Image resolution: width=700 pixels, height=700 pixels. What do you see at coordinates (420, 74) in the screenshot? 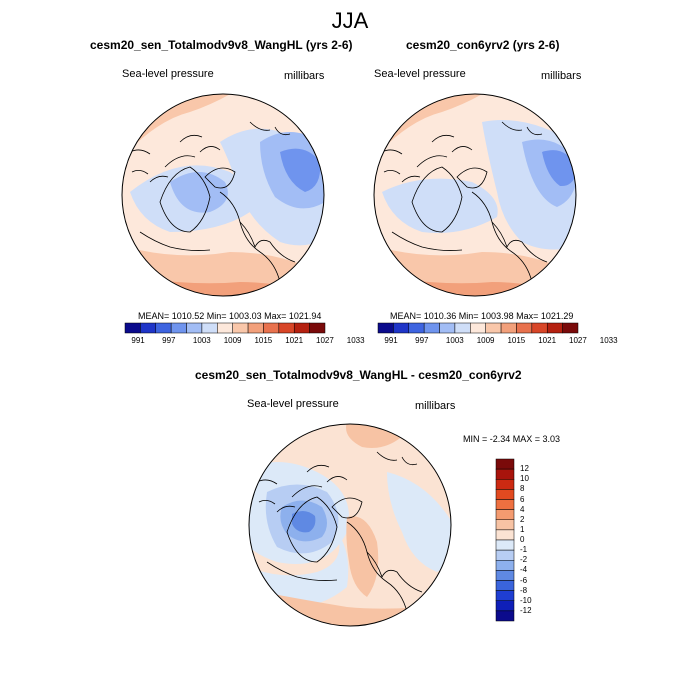
I see `panel-2-variable-label: Sea-level pressure` at bounding box center [420, 74].